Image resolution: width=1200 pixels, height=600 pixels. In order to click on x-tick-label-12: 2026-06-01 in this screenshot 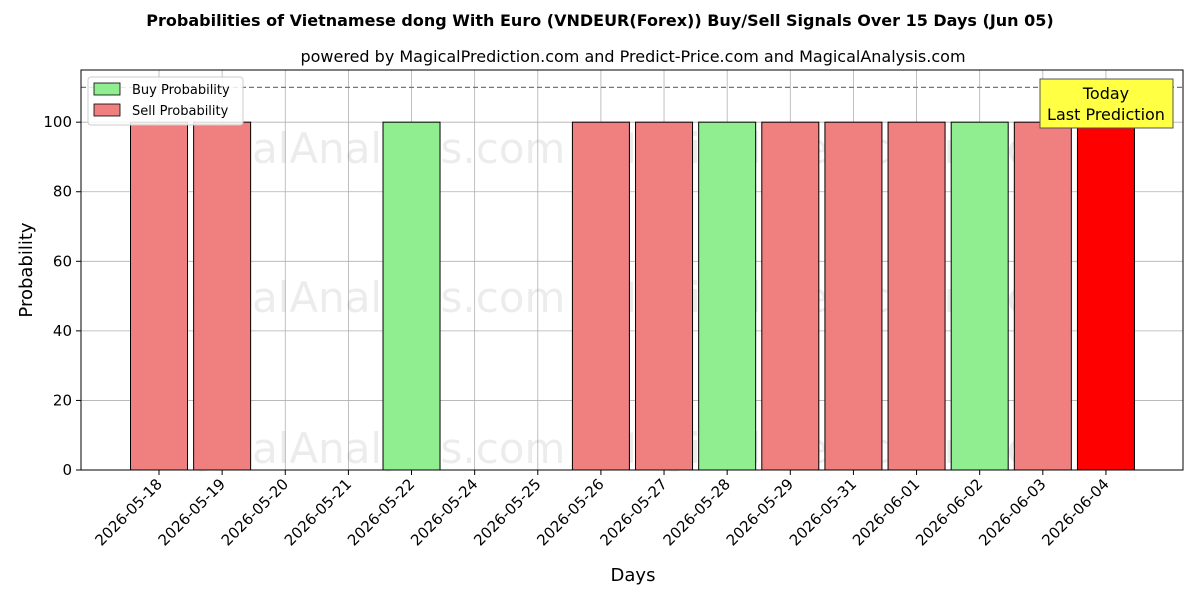, I will do `click(886, 512)`.